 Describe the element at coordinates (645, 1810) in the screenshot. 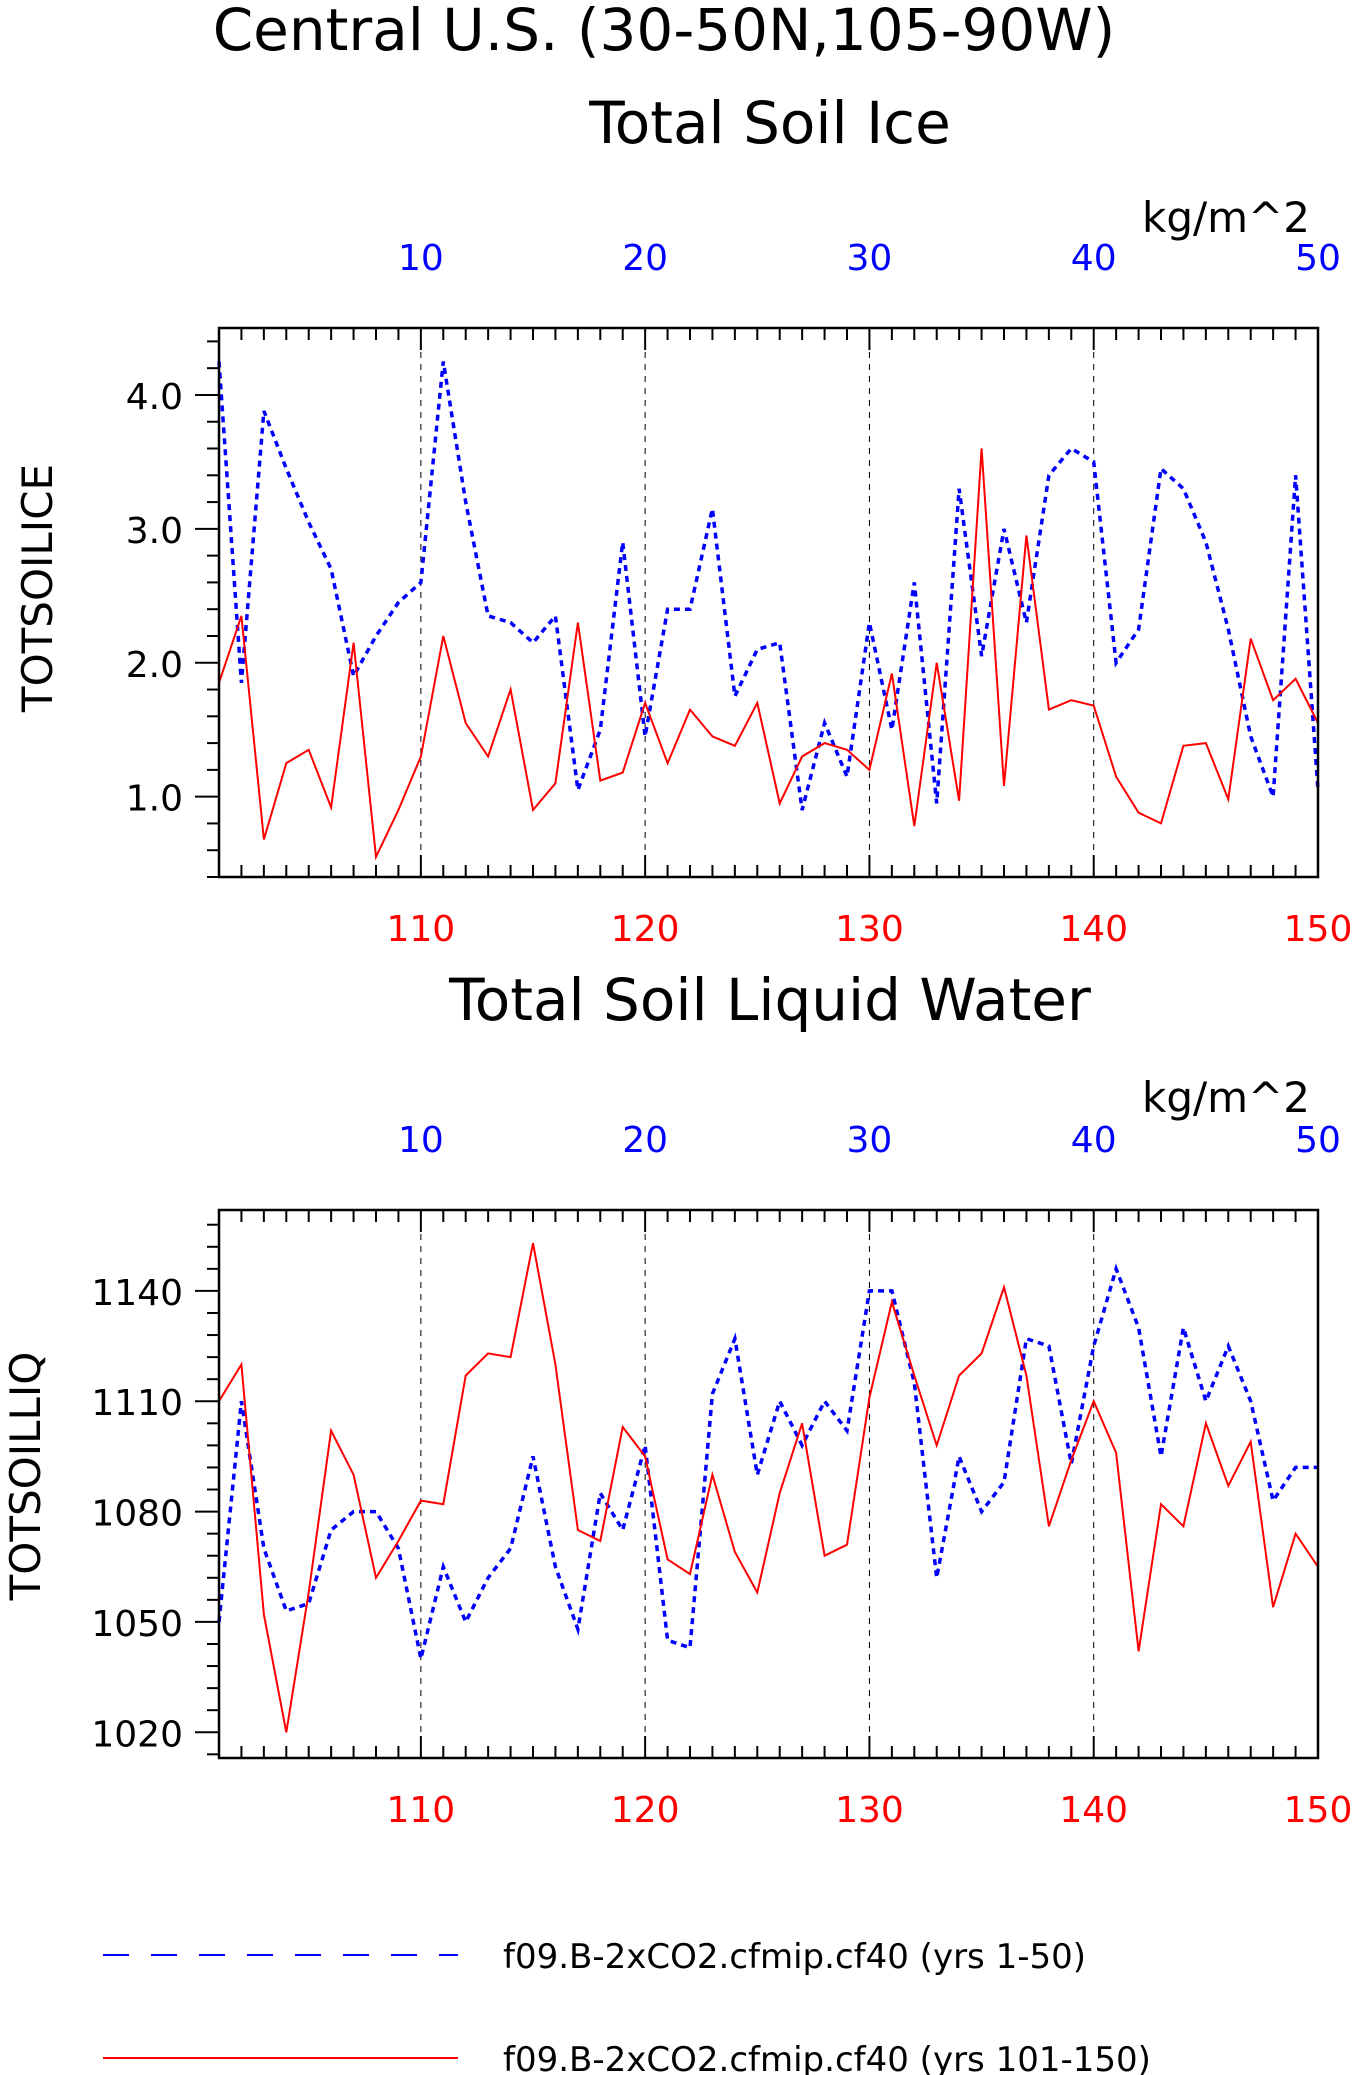

I see `soil-liquid-bottom-tick-label: 120` at that location.